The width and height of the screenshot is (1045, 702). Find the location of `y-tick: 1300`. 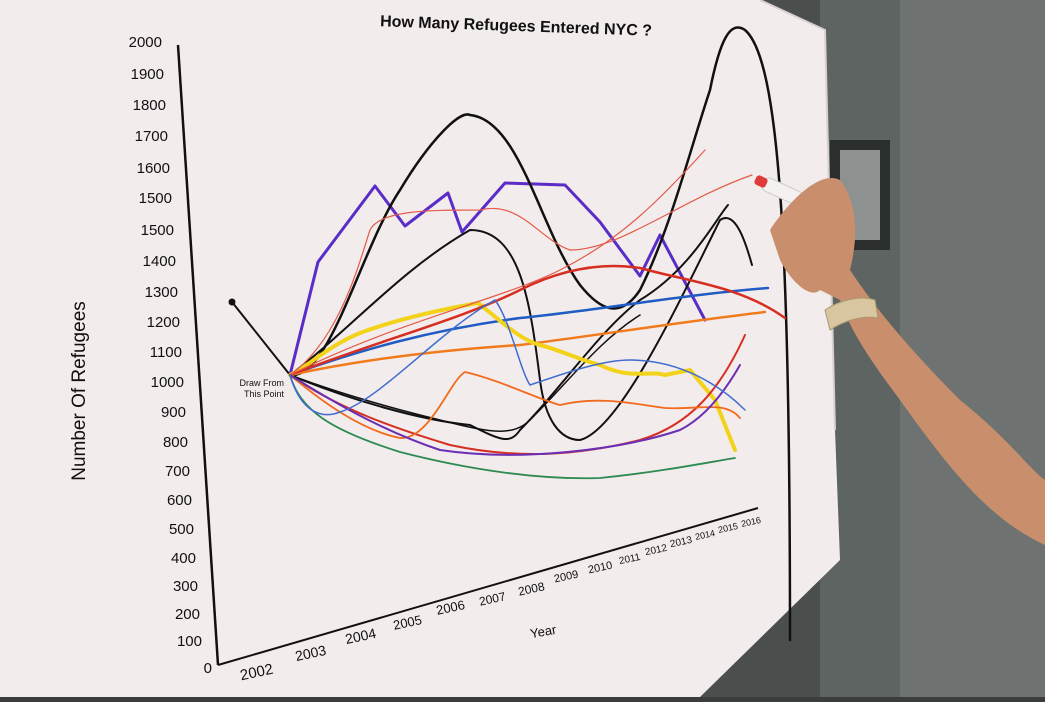

y-tick: 1300 is located at coordinates (161, 292).